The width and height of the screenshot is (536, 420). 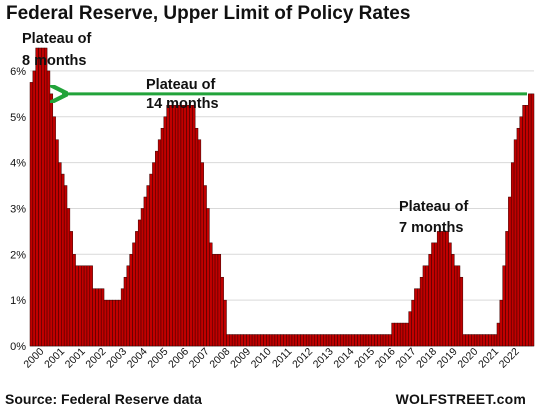 What do you see at coordinates (54, 358) in the screenshot?
I see `x-tick-label: 2001` at bounding box center [54, 358].